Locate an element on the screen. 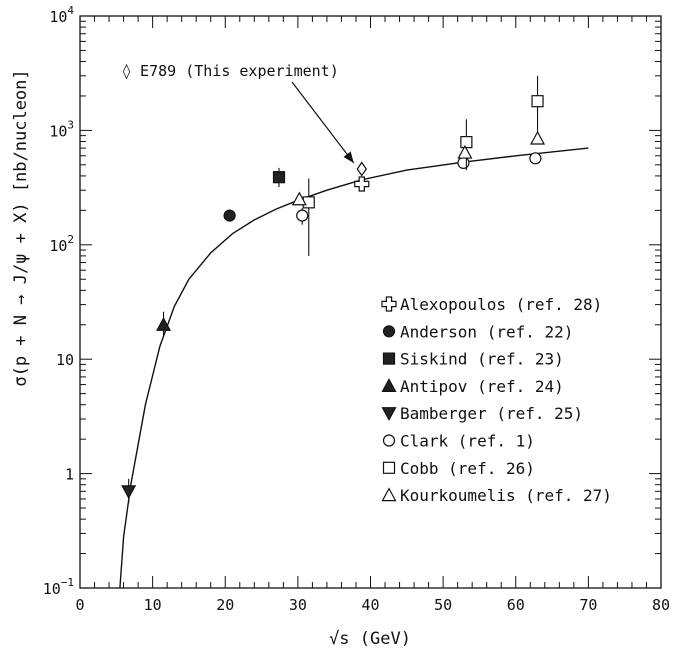 This screenshot has width=680, height=656. legend-label: Siskind (ref. 23) is located at coordinates (482, 359).